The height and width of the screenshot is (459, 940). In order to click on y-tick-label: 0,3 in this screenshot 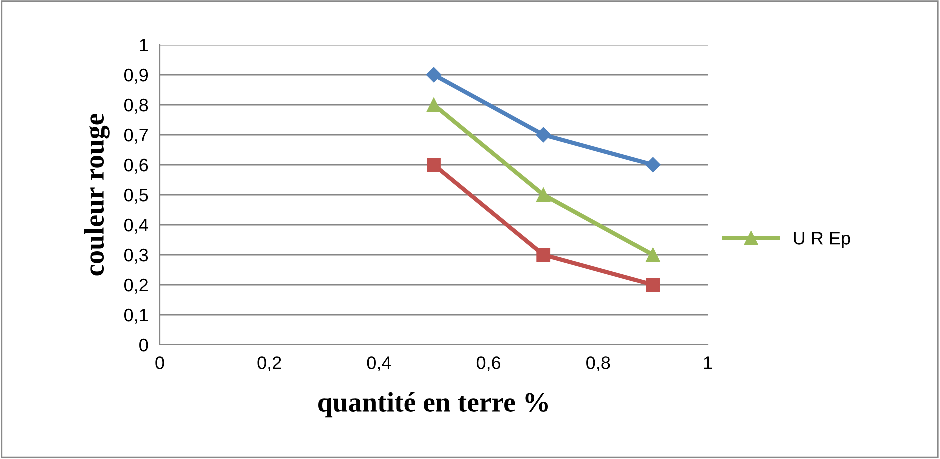, I will do `click(136, 256)`.